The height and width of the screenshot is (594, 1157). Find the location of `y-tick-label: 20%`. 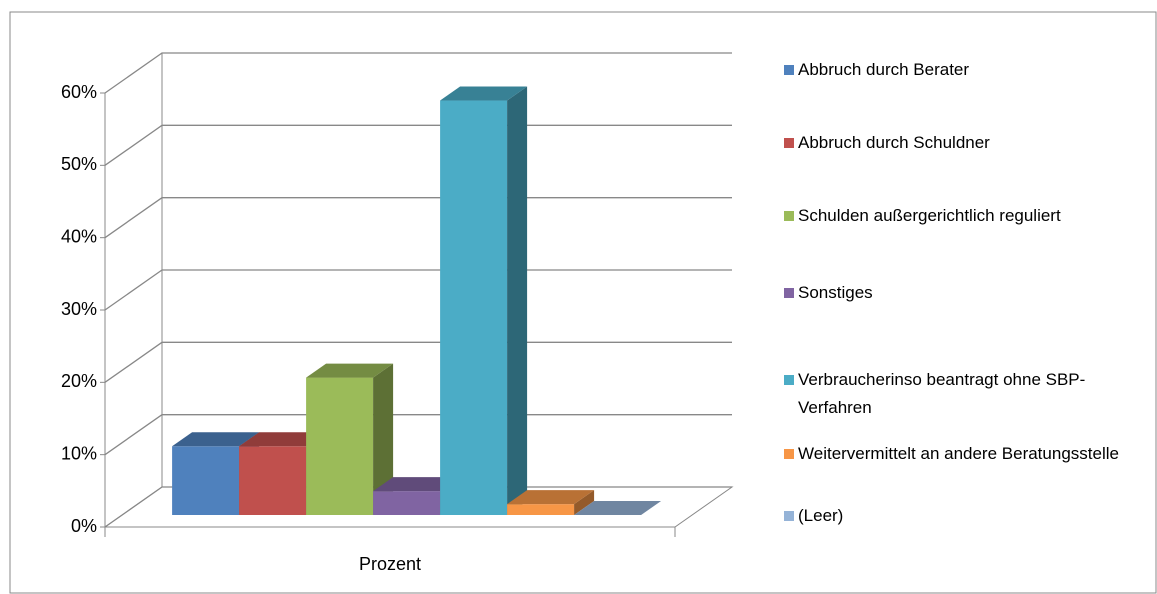

y-tick-label: 20% is located at coordinates (79, 381).